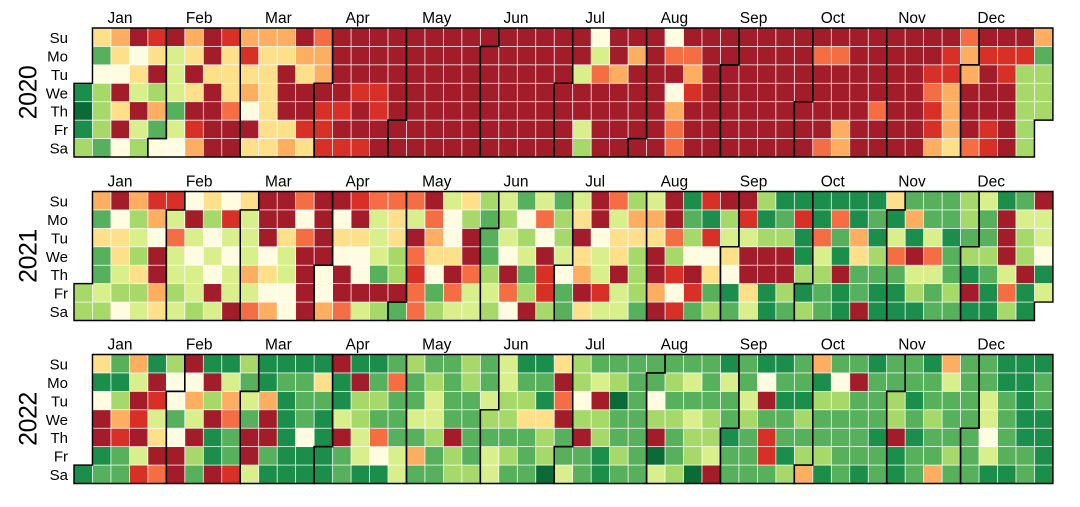  Describe the element at coordinates (29, 93) in the screenshot. I see `svg-text: 2020` at that location.